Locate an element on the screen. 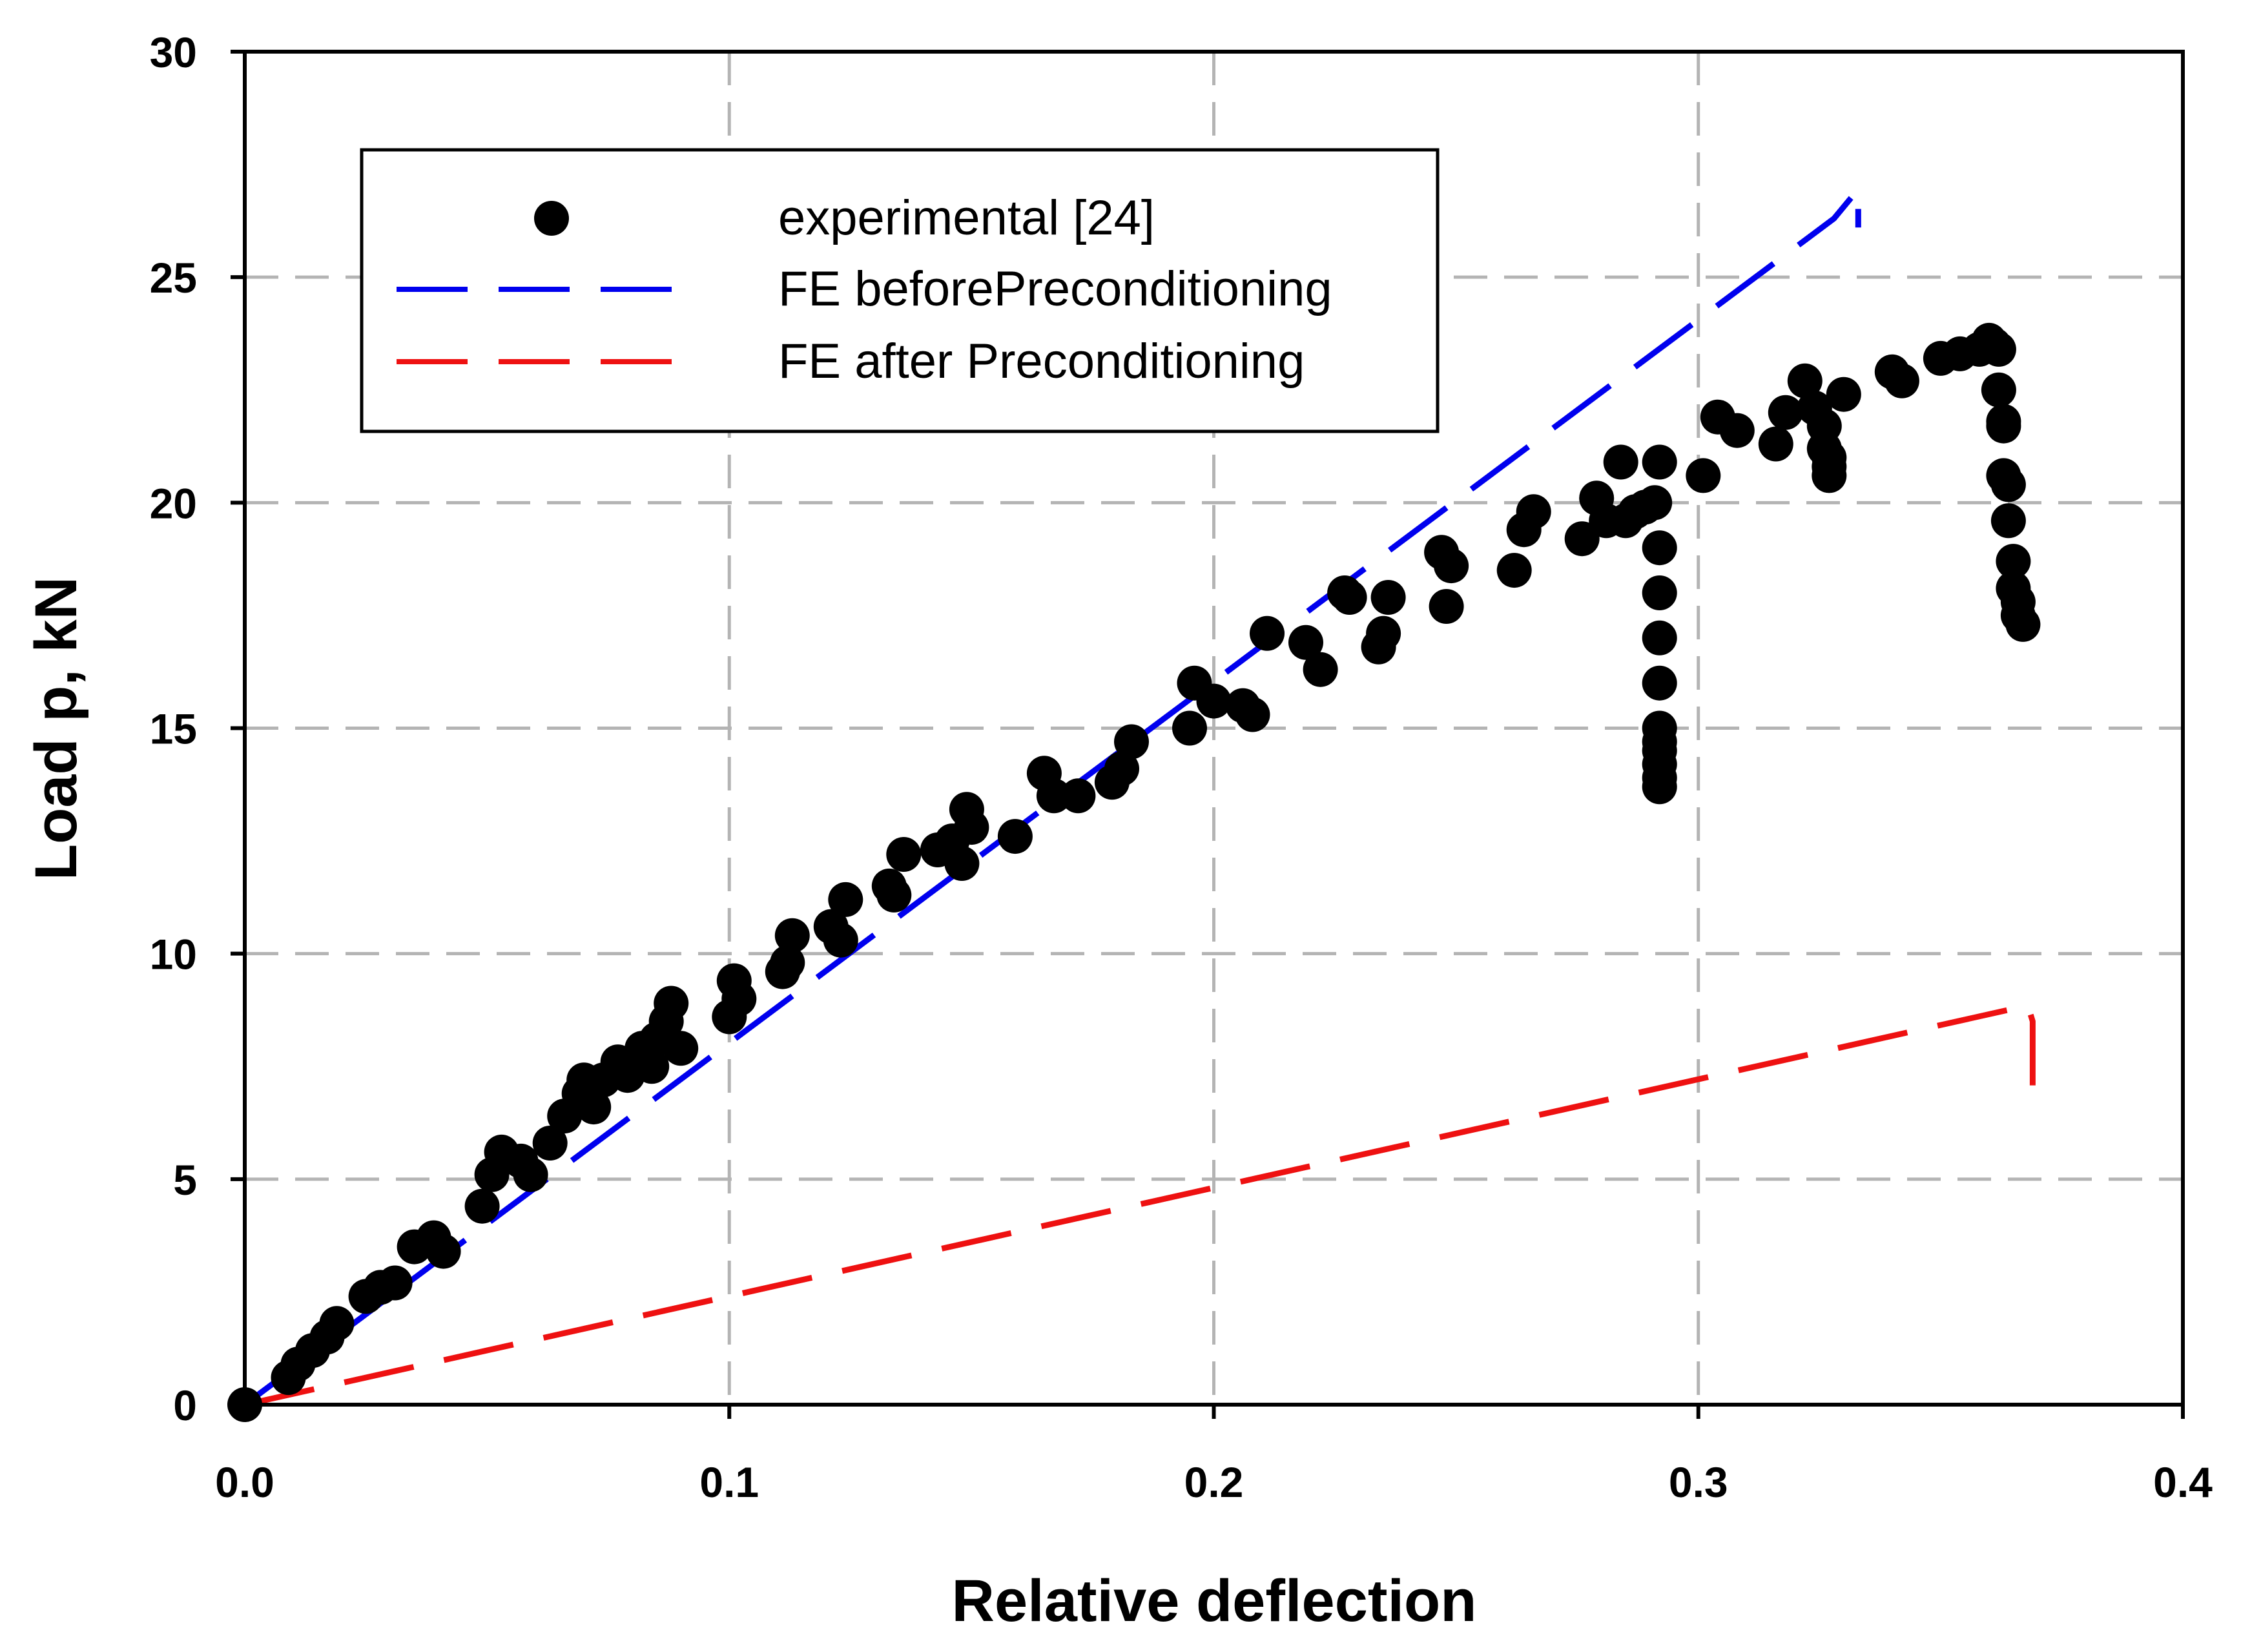  y-tick-label: 25 is located at coordinates (173, 278).